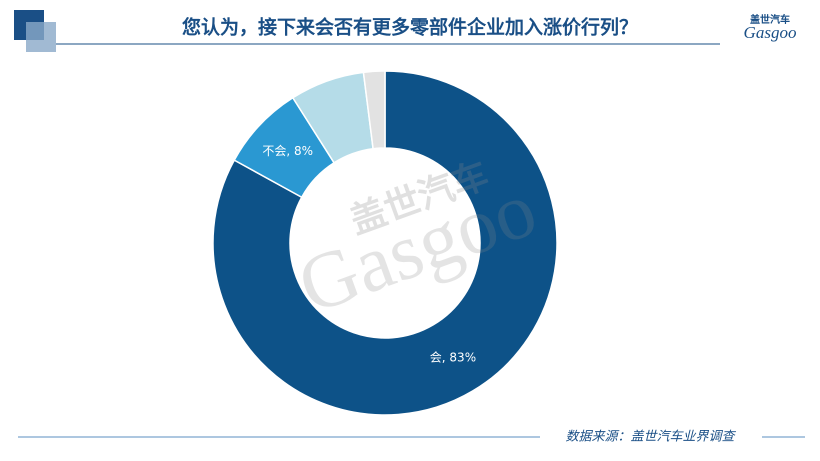 This screenshot has height=461, width=820. What do you see at coordinates (770, 32) in the screenshot?
I see `logo-en: Gasgoo` at bounding box center [770, 32].